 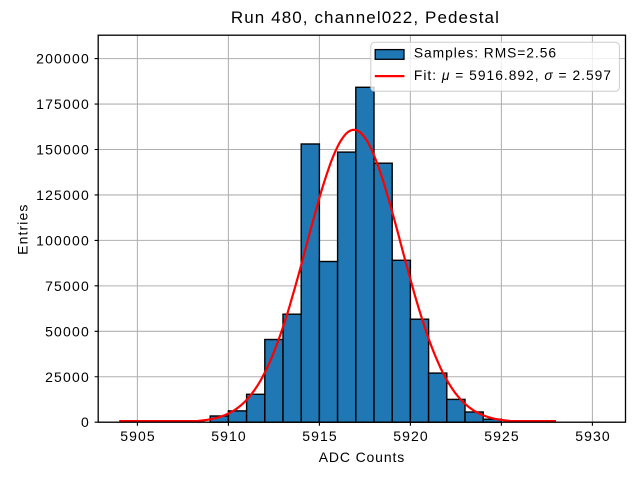 I want to click on svg-text: Samples: RMS=2.56, so click(x=485, y=52).